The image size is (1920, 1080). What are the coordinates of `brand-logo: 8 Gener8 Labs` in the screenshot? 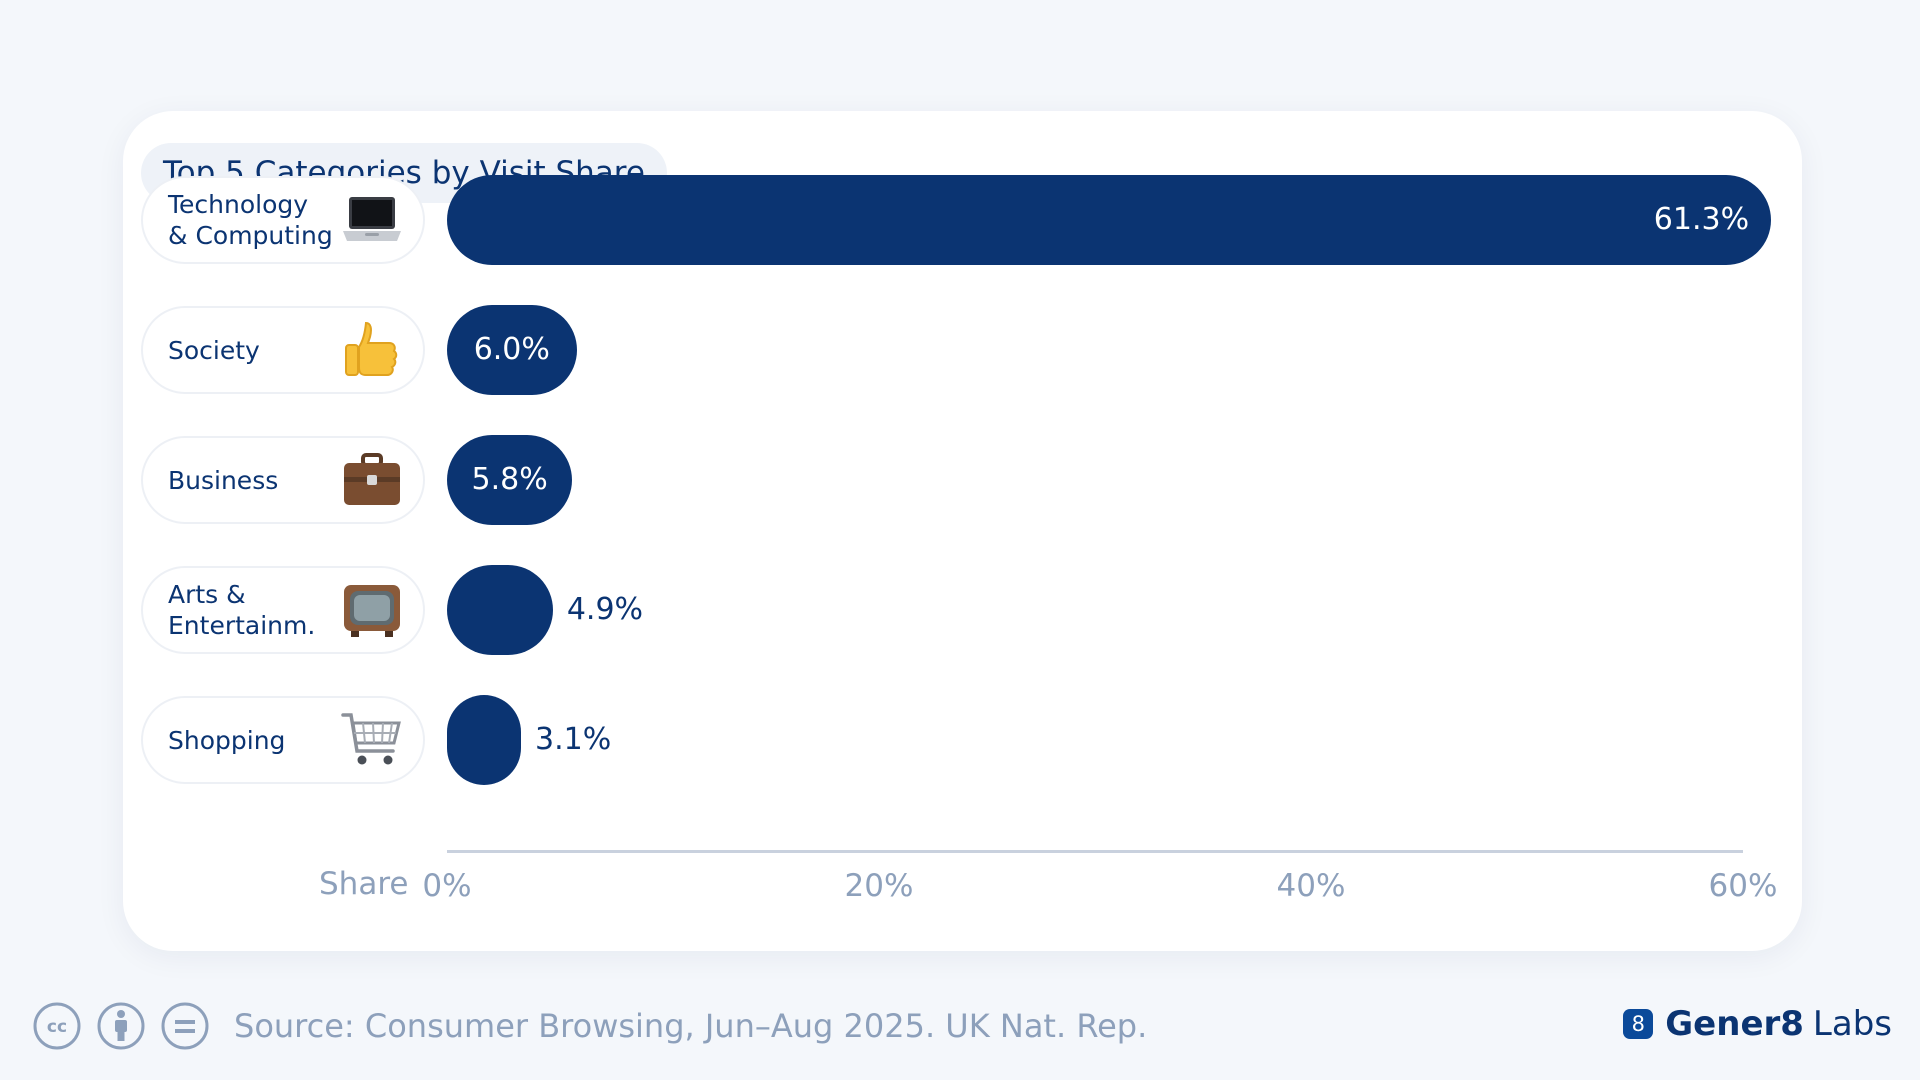 It's located at (1757, 1024).